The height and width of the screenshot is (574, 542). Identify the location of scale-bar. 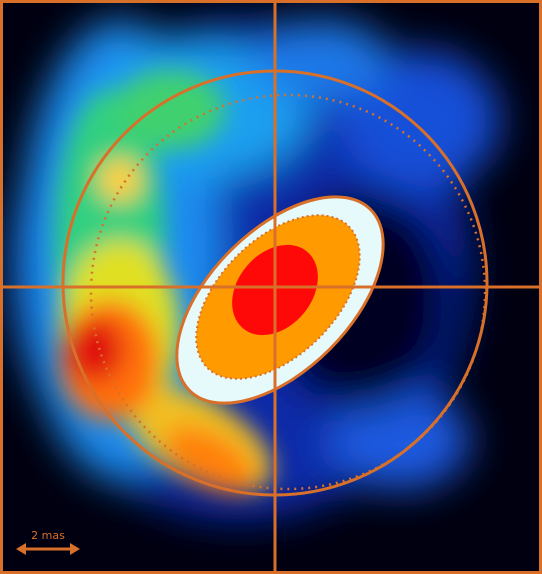
(48, 549).